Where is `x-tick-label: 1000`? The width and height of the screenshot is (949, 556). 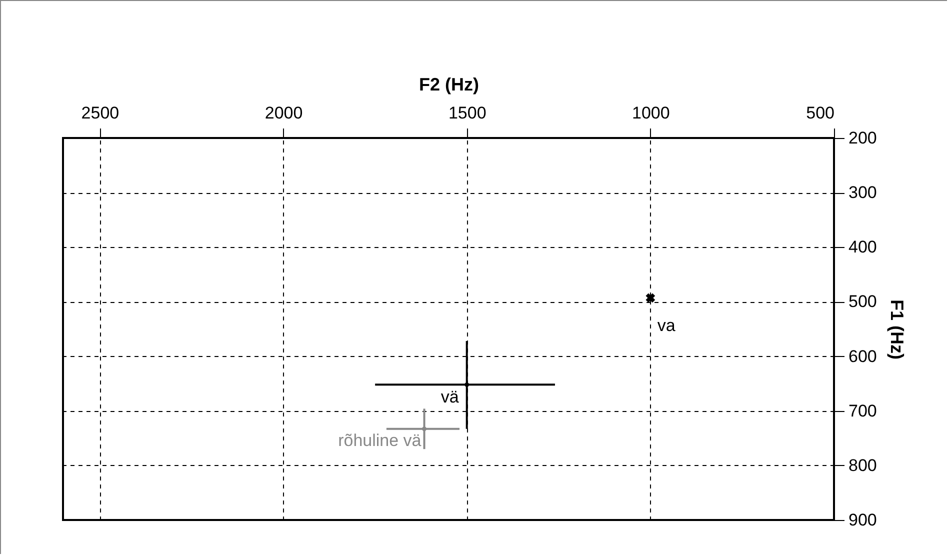 x-tick-label: 1000 is located at coordinates (651, 113).